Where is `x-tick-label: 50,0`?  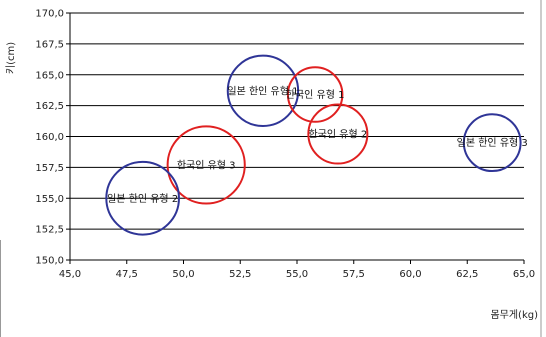 x-tick-label: 50,0 is located at coordinates (183, 274).